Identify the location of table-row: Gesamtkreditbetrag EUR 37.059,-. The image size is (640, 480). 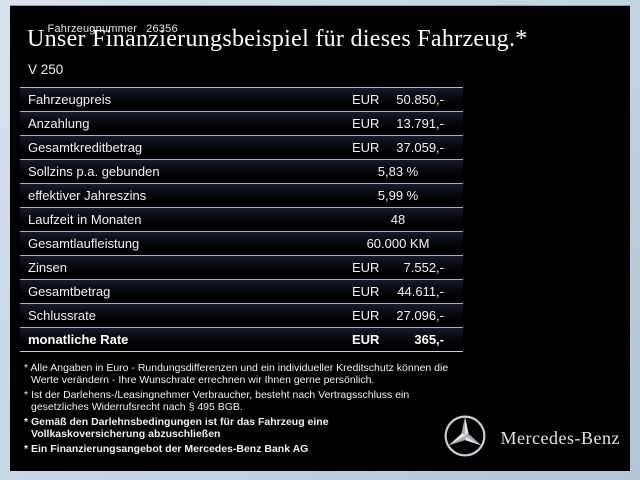
(241, 148).